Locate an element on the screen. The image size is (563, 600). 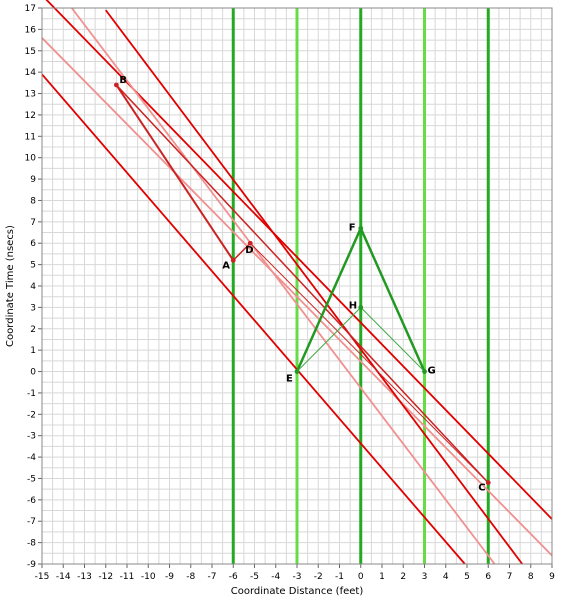
y-tick-label: 15 is located at coordinates (30, 52).